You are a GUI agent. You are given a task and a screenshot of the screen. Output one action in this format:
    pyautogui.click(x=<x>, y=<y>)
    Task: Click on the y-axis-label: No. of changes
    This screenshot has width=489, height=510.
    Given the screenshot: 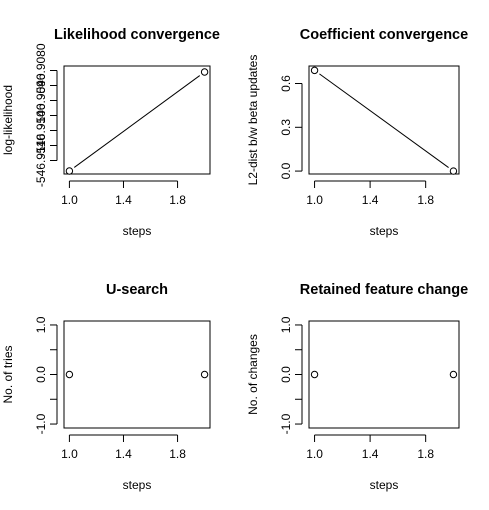 What is the action you would take?
    pyautogui.click(x=253, y=374)
    